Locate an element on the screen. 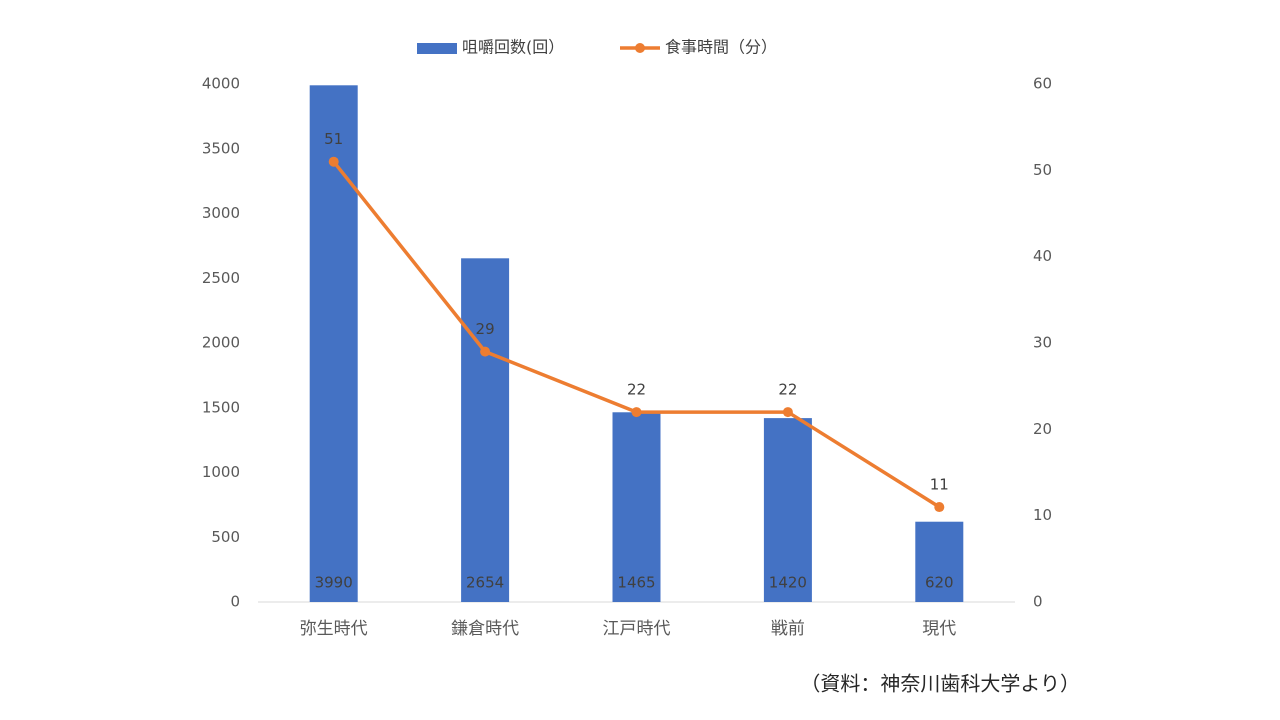 This screenshot has width=1280, height=720. y2-tick-label: 30 is located at coordinates (1042, 343).